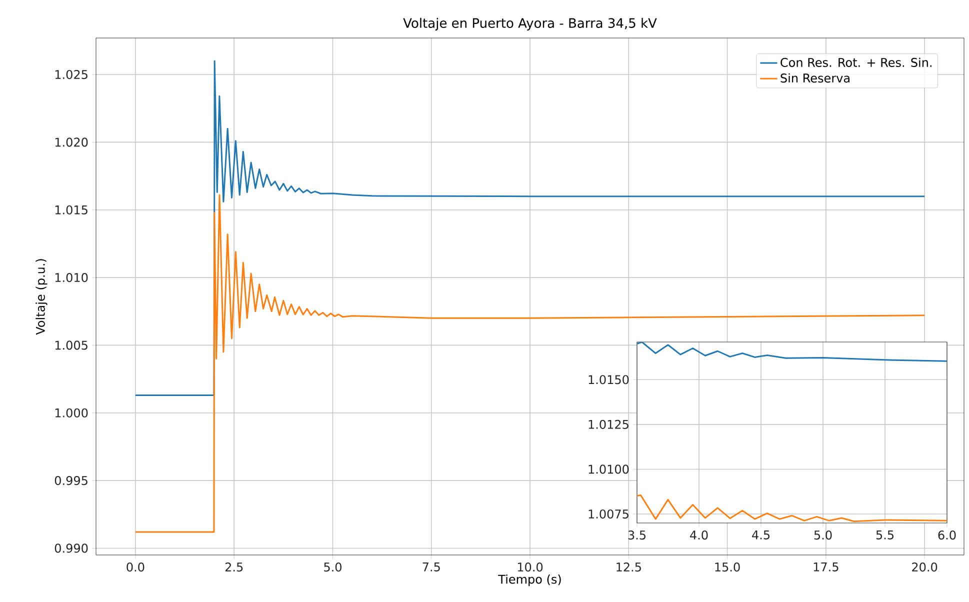 Image resolution: width=969 pixels, height=602 pixels. I want to click on x-tick-label: 2.5, so click(234, 567).